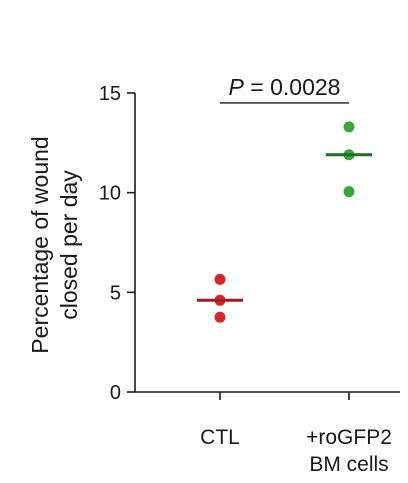  What do you see at coordinates (220, 437) in the screenshot?
I see `x-tick-label: CTL` at bounding box center [220, 437].